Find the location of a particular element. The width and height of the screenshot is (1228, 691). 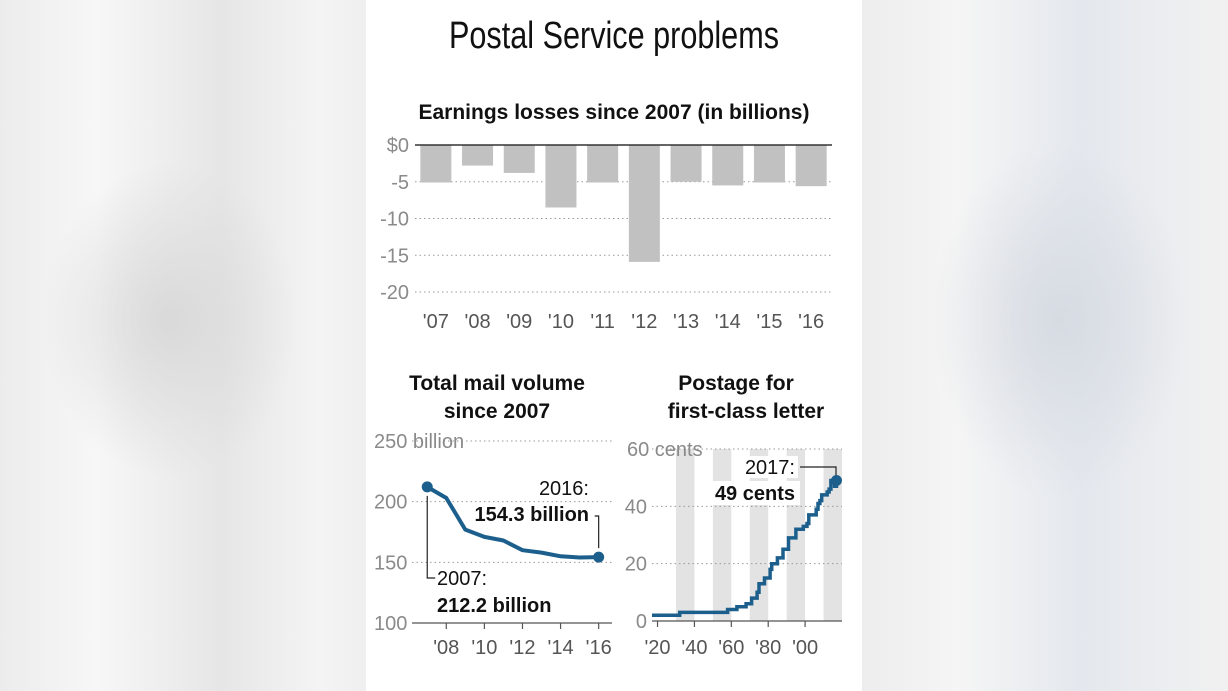

mail-volume-y-tick-label: 150 is located at coordinates (390, 563).